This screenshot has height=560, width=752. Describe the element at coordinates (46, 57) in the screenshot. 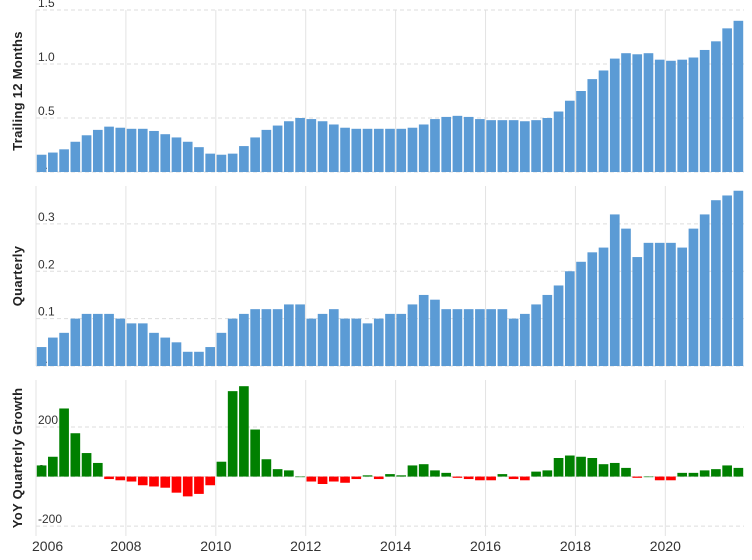

I see `y-tick-label: 1.0` at that location.